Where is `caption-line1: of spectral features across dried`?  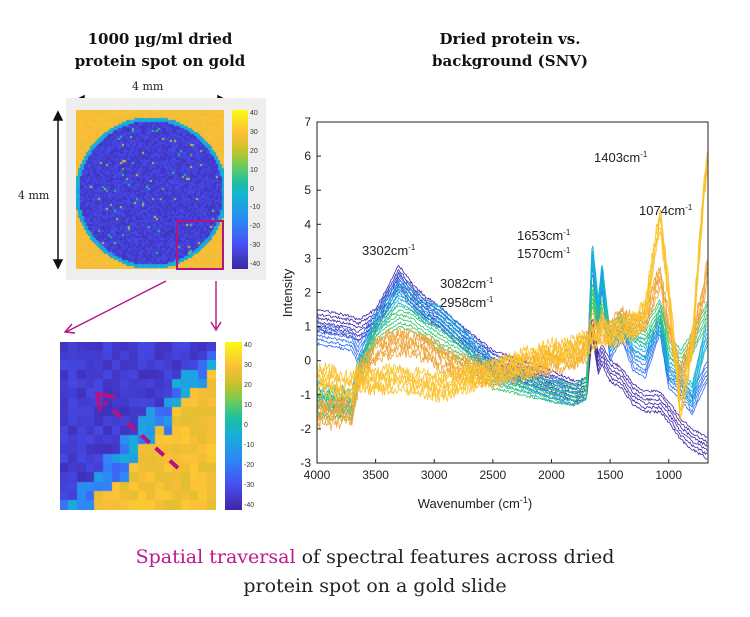
caption-line1: of spectral features across dried is located at coordinates (455, 557).